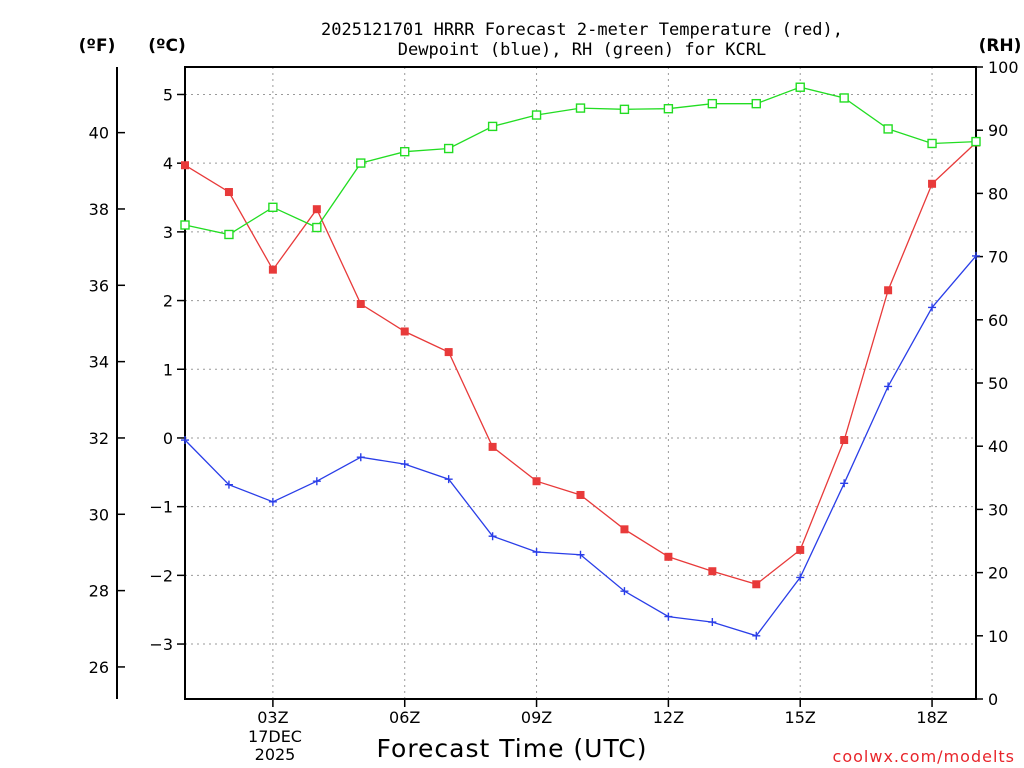 This screenshot has height=768, width=1024. Describe the element at coordinates (800, 717) in the screenshot. I see `x-tick-label: 15Z` at that location.